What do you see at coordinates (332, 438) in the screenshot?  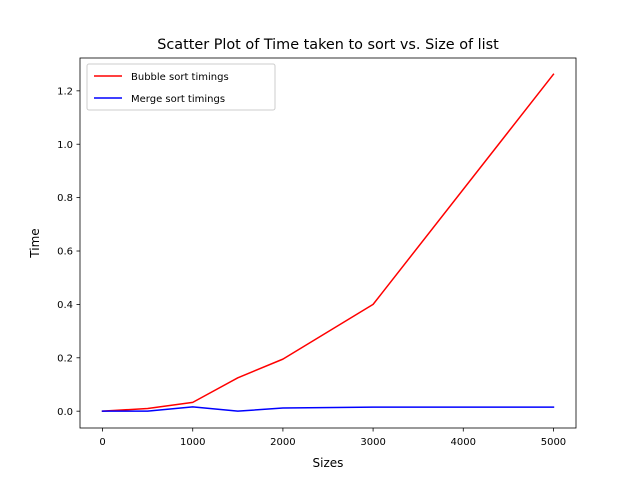 I see `x-axis: 0 1000 2000 3000 4000 5000` at bounding box center [332, 438].